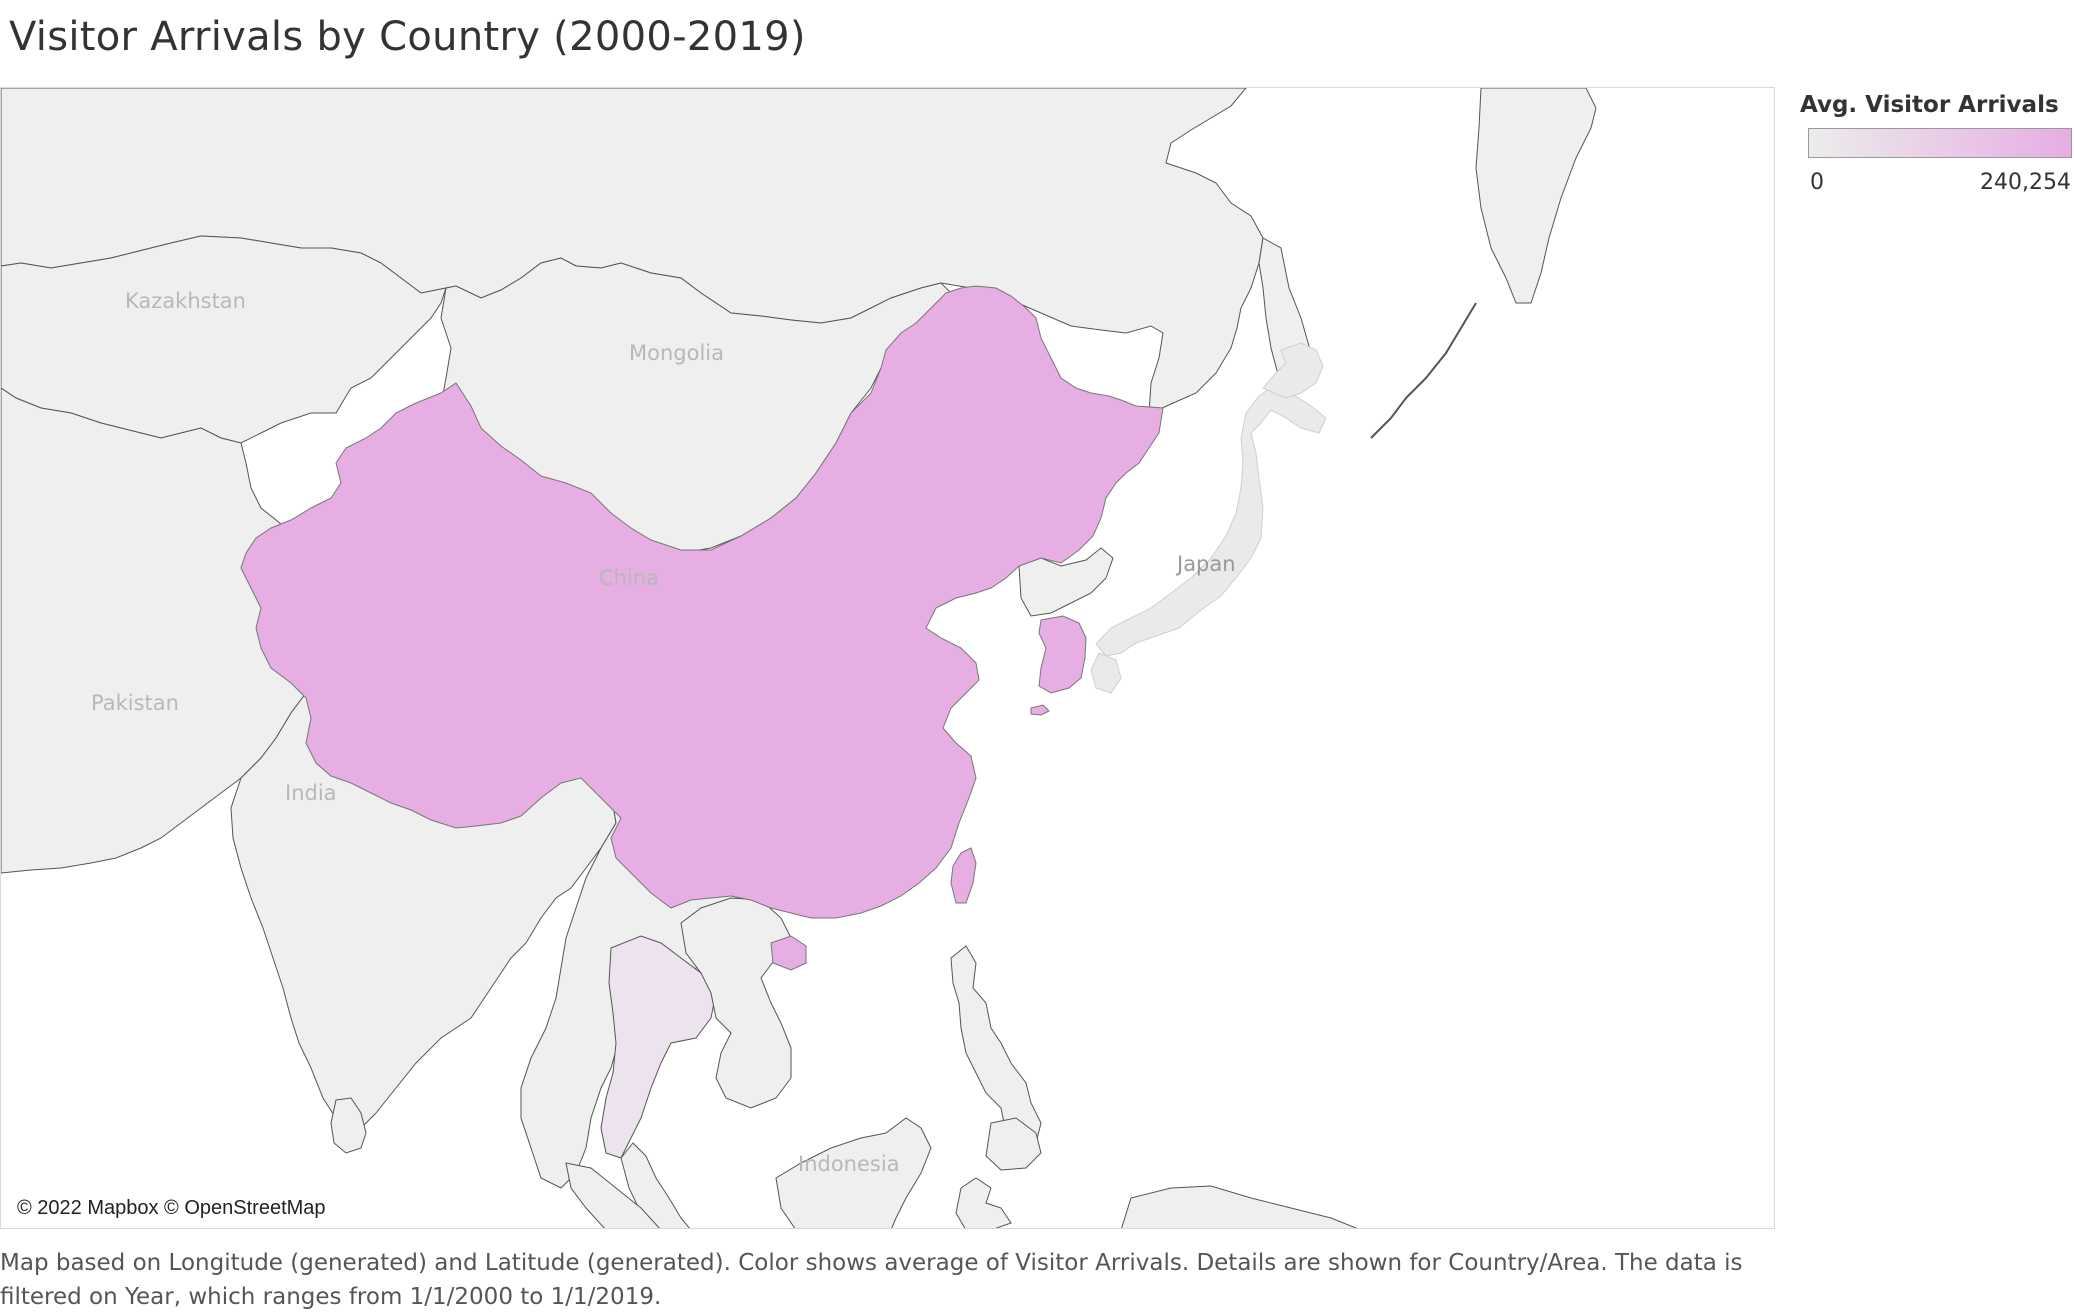 This screenshot has width=2074, height=1314. What do you see at coordinates (983, 1203) in the screenshot?
I see `sulawesi-land` at bounding box center [983, 1203].